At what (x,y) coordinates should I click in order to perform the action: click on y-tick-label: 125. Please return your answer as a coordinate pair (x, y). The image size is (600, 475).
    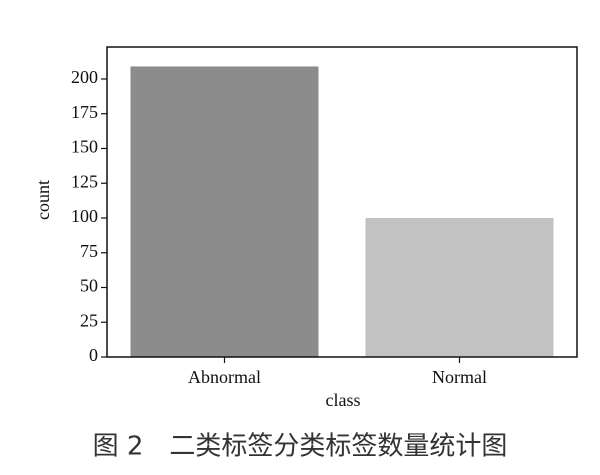
    Looking at the image, I should click on (84, 181).